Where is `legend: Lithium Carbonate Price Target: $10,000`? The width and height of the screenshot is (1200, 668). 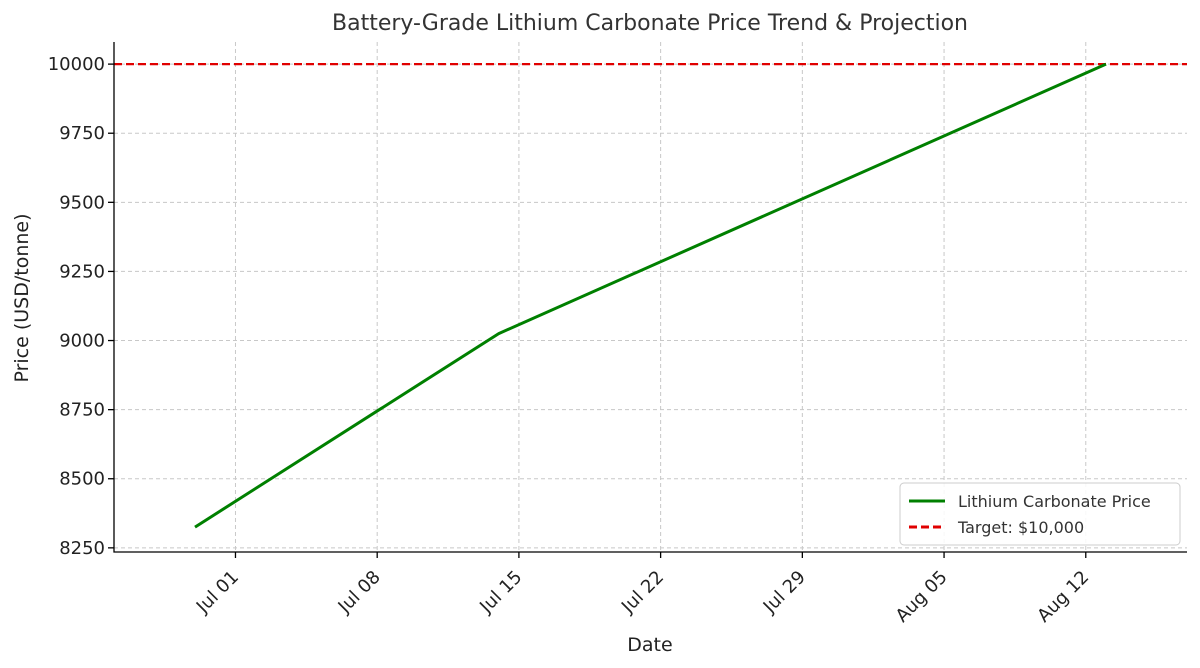
legend: Lithium Carbonate Price Target: $10,000 is located at coordinates (1040, 514).